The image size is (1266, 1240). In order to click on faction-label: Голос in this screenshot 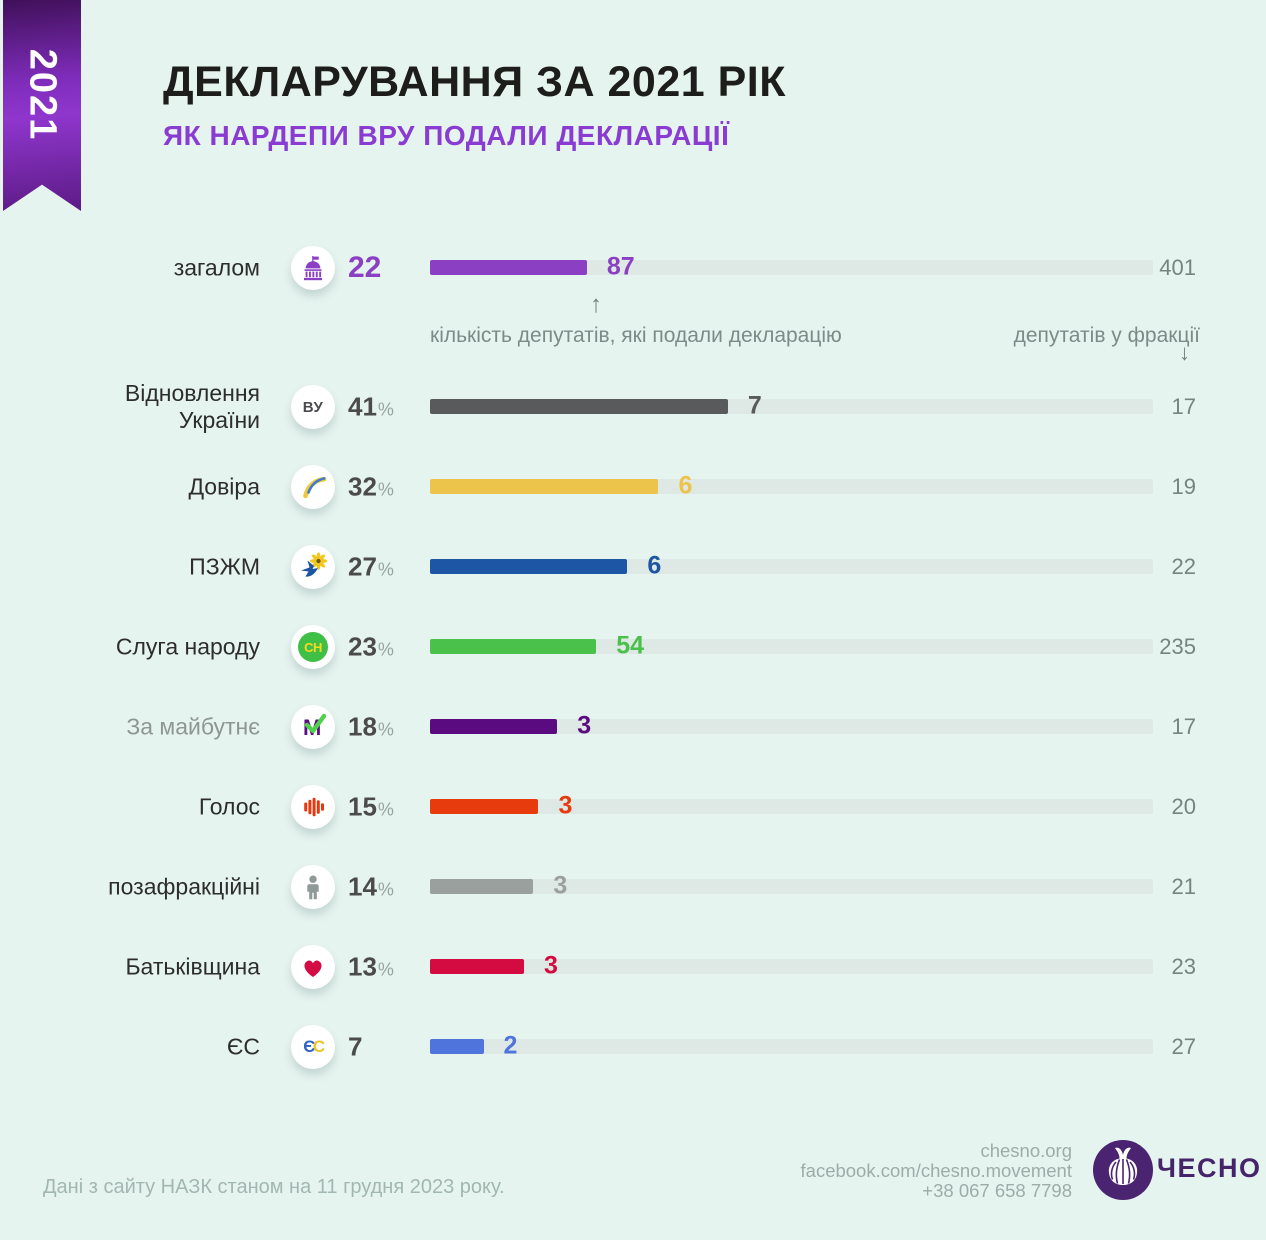, I will do `click(229, 806)`.